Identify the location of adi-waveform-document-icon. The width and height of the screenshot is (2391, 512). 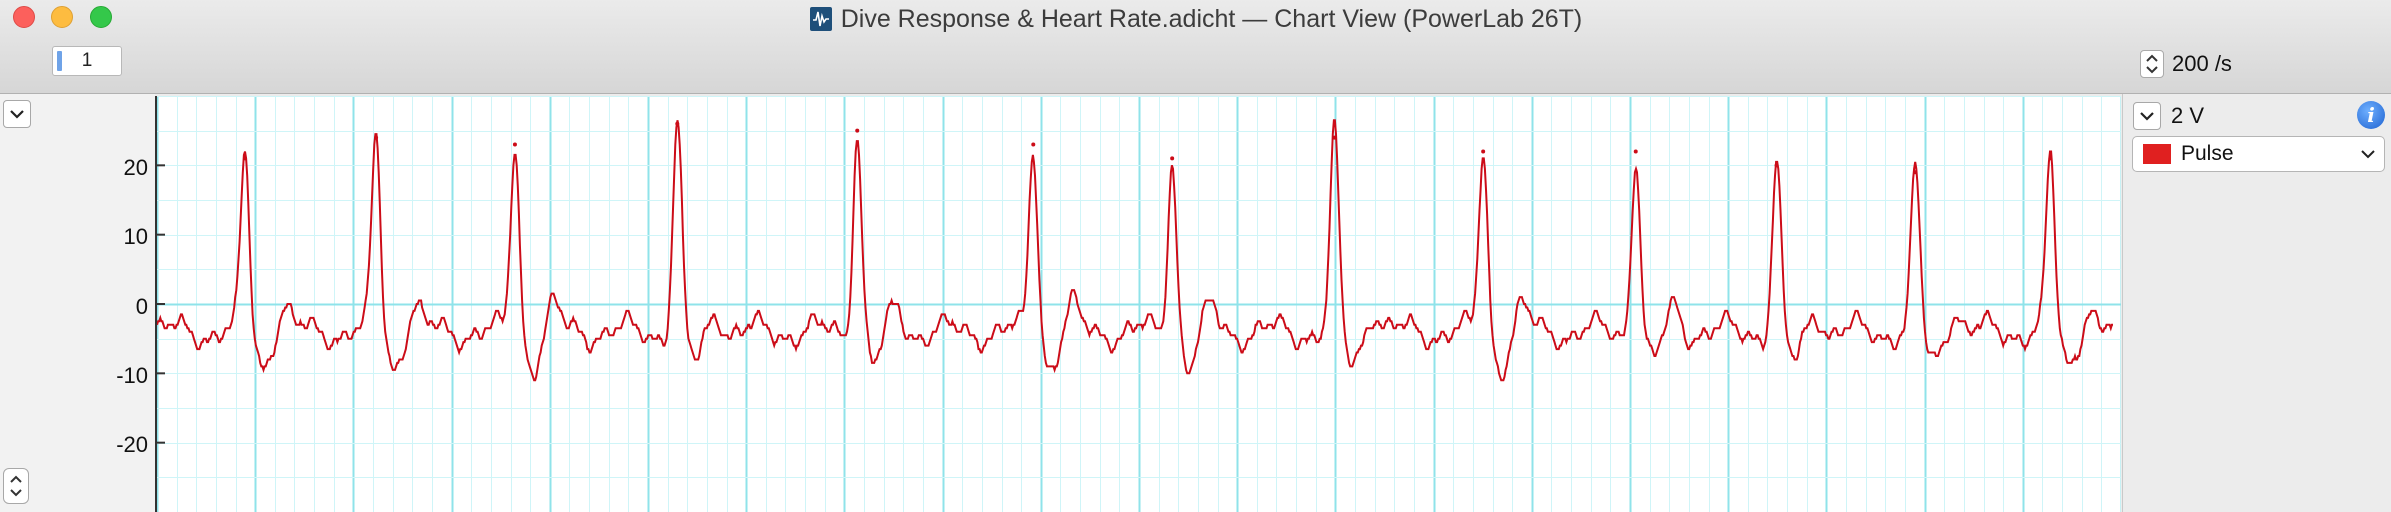
(820, 19).